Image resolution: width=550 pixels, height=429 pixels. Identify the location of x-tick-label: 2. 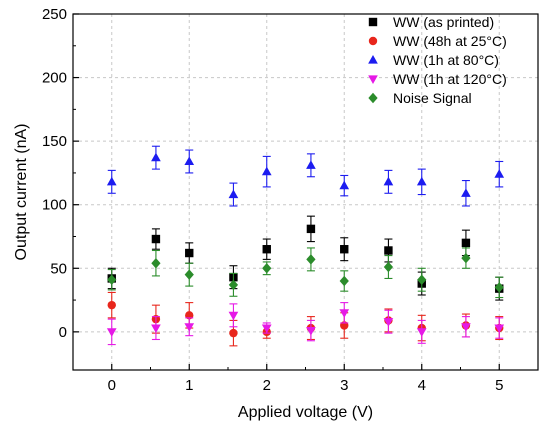
(267, 385).